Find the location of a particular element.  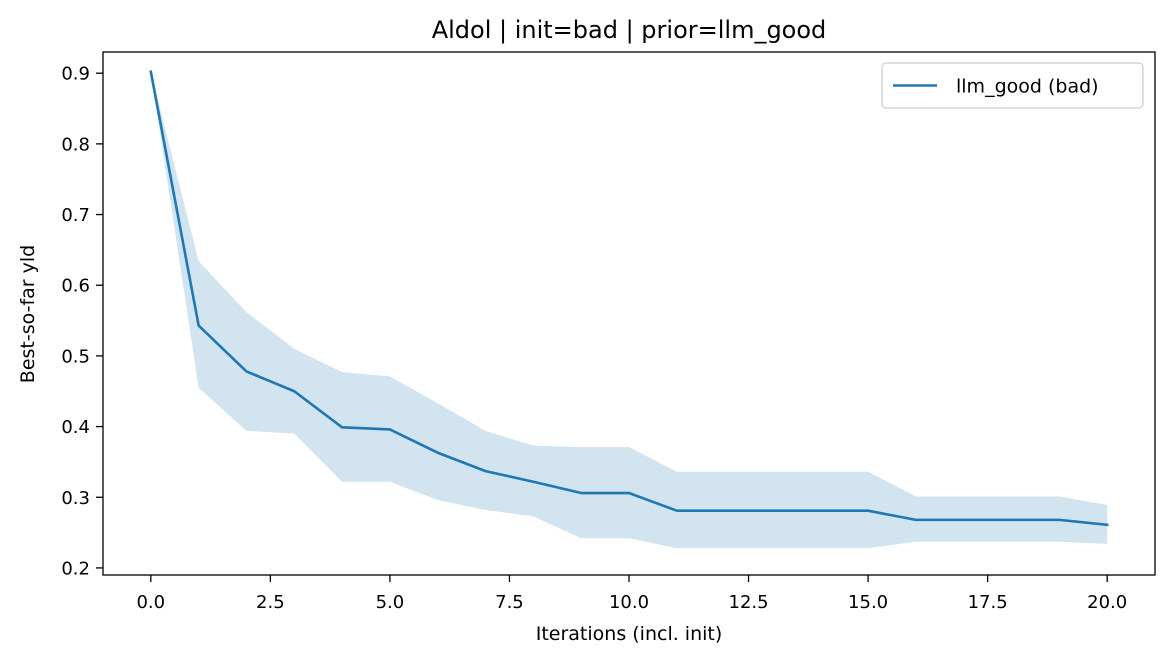

y-tick-label: 0.7 is located at coordinates (75, 215).